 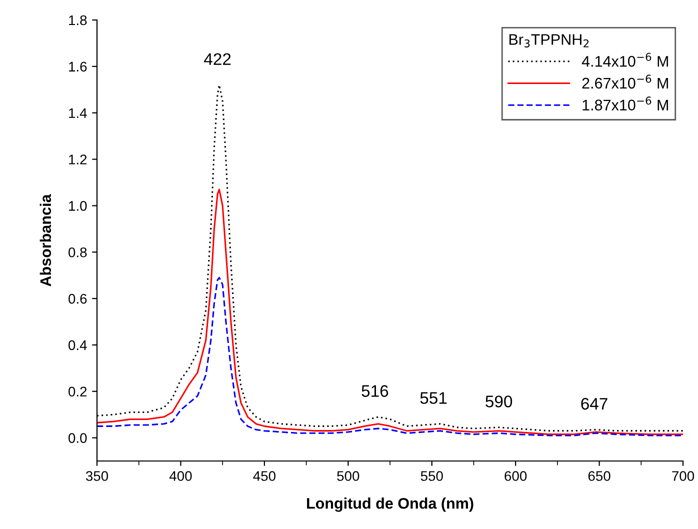 What do you see at coordinates (77, 299) in the screenshot?
I see `y-tick-label: 0.6` at bounding box center [77, 299].